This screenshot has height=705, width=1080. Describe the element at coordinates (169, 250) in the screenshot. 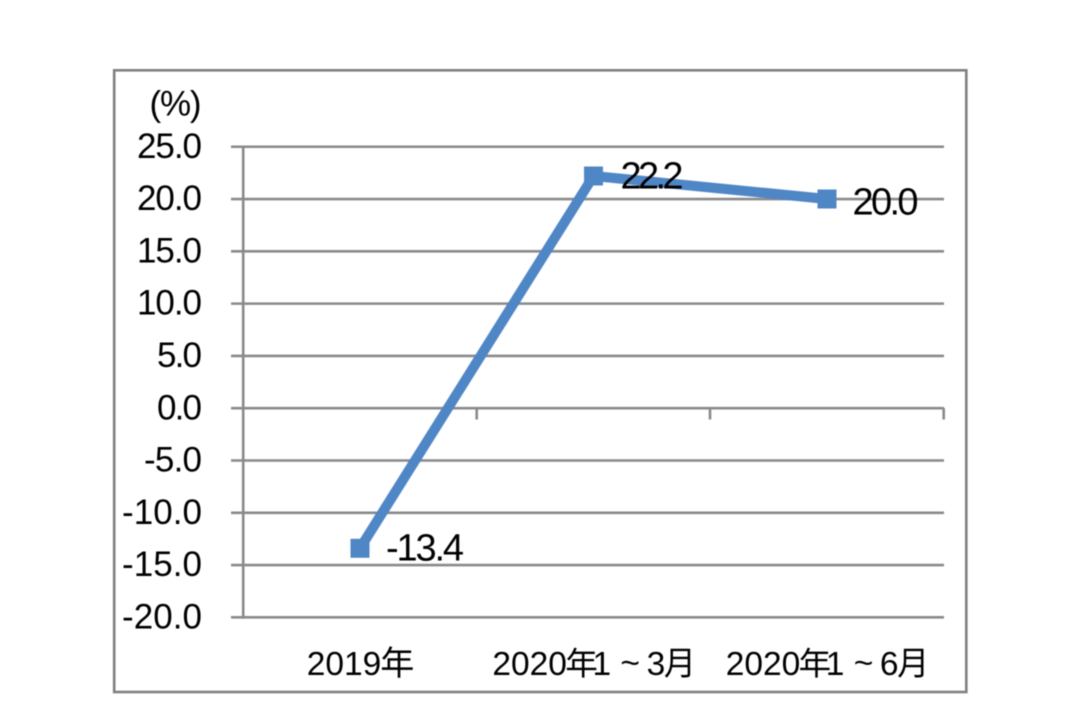

I see `svg-text: 15.0` at that location.